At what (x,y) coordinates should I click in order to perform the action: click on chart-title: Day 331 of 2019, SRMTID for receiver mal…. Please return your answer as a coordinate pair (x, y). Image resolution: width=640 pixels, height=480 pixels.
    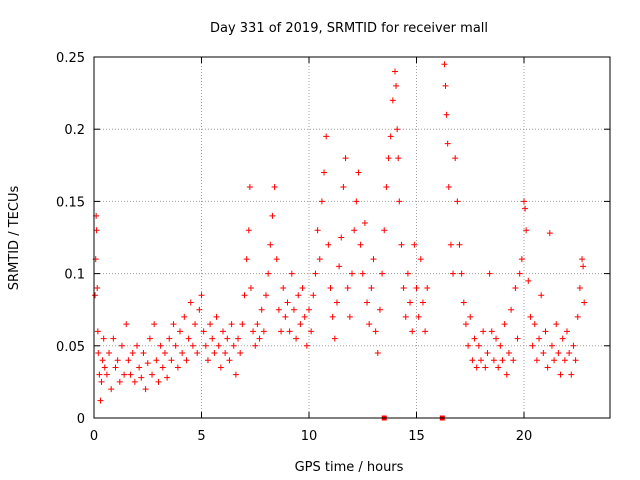
    Looking at the image, I should click on (349, 28).